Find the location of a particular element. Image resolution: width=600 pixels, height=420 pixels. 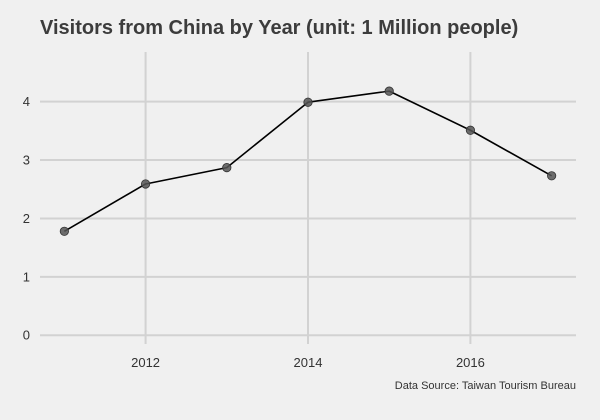

y-tick-label-4: 4 is located at coordinates (26, 101).